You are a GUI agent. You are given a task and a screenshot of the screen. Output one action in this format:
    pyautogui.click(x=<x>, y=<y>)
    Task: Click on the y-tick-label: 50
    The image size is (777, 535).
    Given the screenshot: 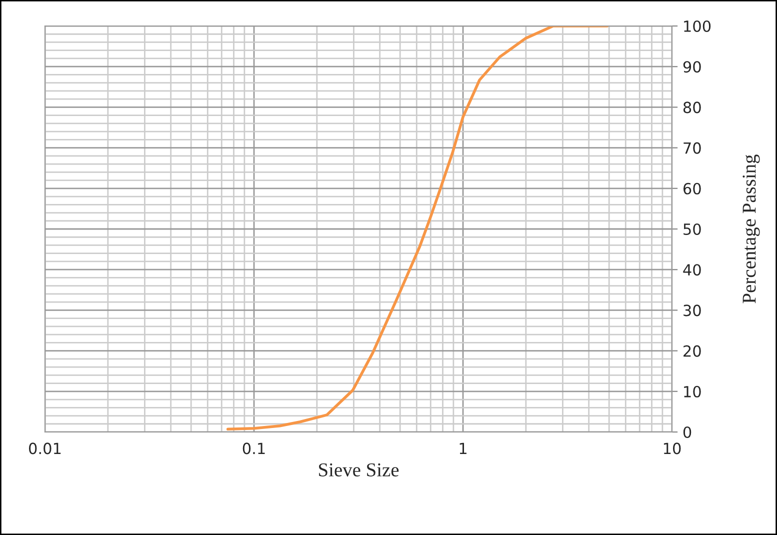 What is the action you would take?
    pyautogui.click(x=692, y=229)
    